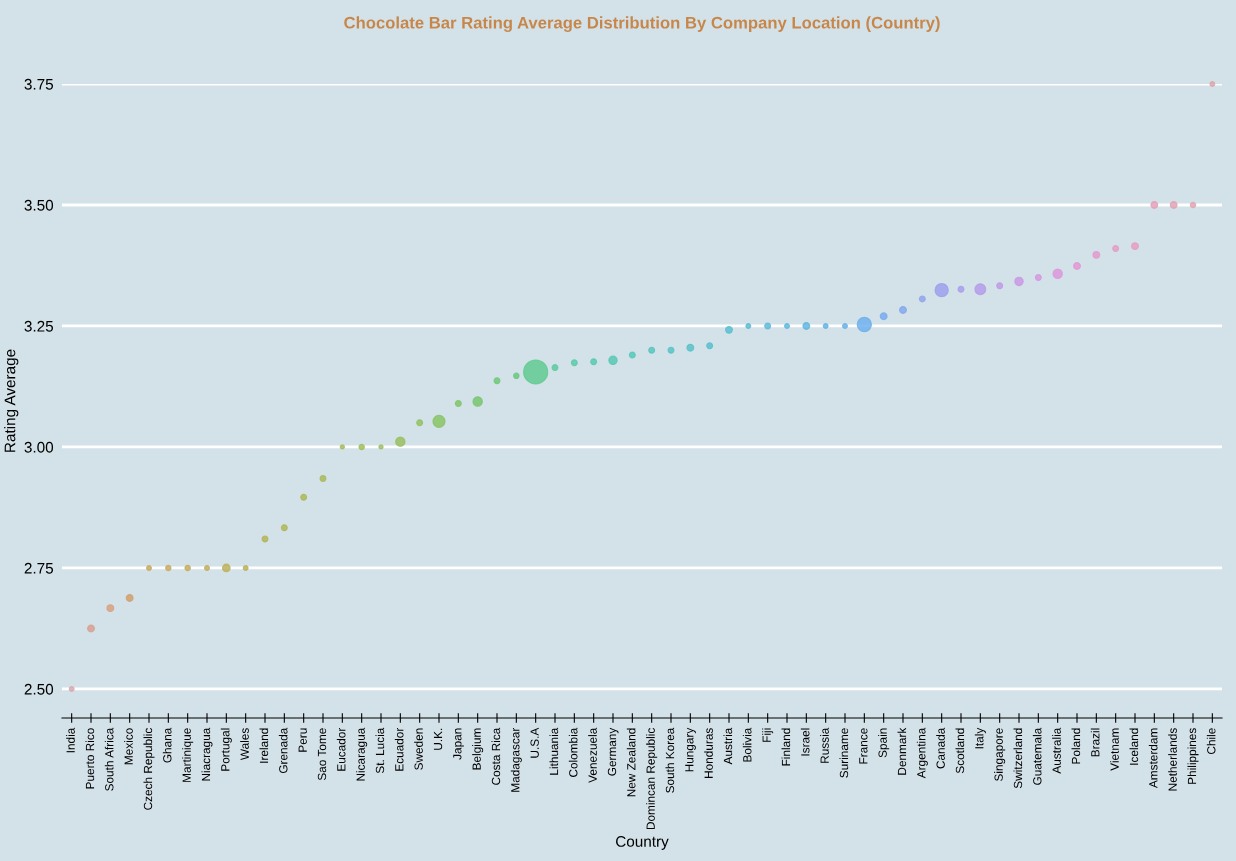 The width and height of the screenshot is (1236, 861). I want to click on x-axis-title: Country, so click(642, 843).